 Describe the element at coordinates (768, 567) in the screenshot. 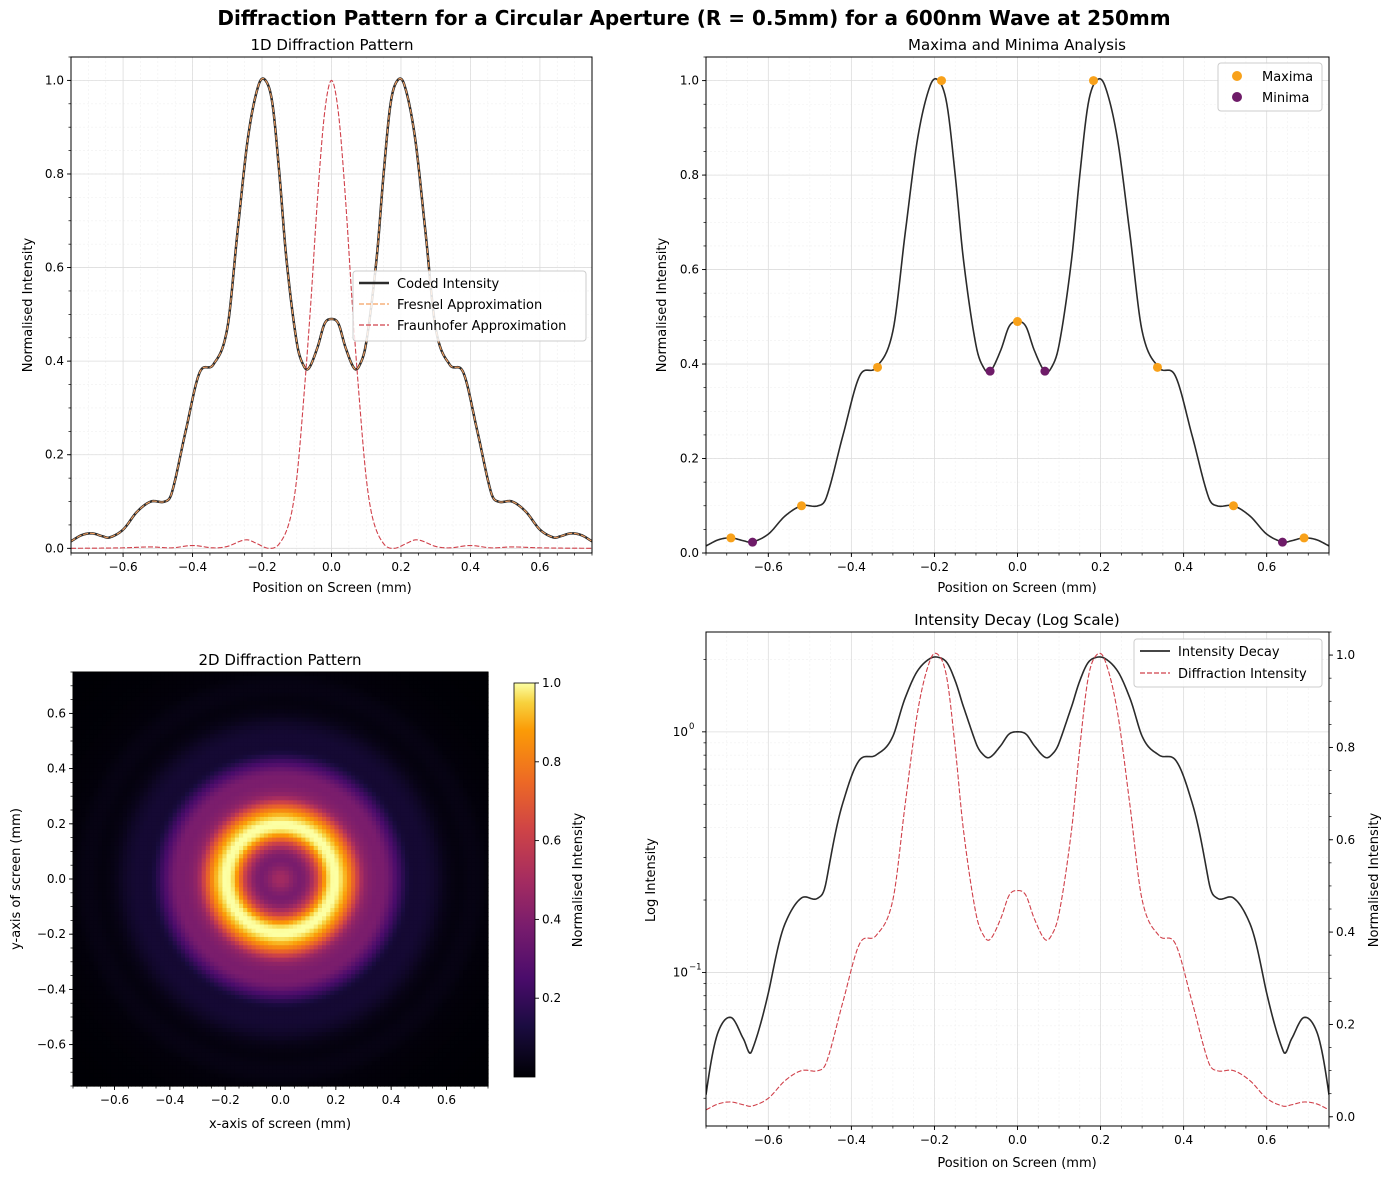

I see `x-tick-label: −0.6` at that location.